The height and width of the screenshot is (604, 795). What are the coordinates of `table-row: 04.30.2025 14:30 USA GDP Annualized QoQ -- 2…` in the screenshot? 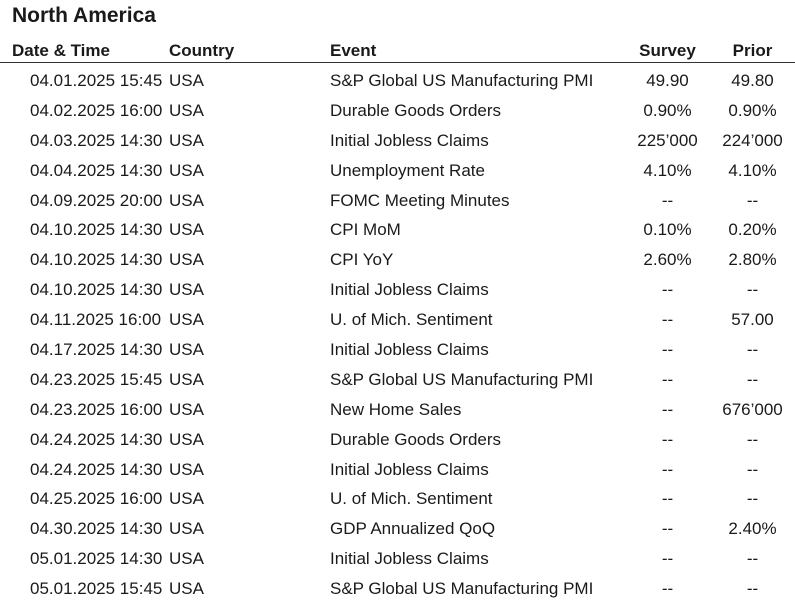 It's located at (397, 529).